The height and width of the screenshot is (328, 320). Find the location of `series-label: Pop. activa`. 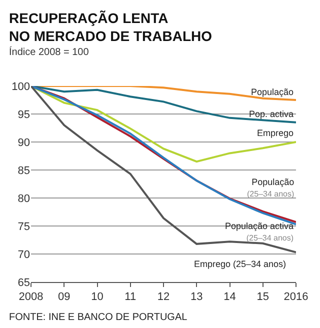

series-label: Pop. activa is located at coordinates (271, 114).